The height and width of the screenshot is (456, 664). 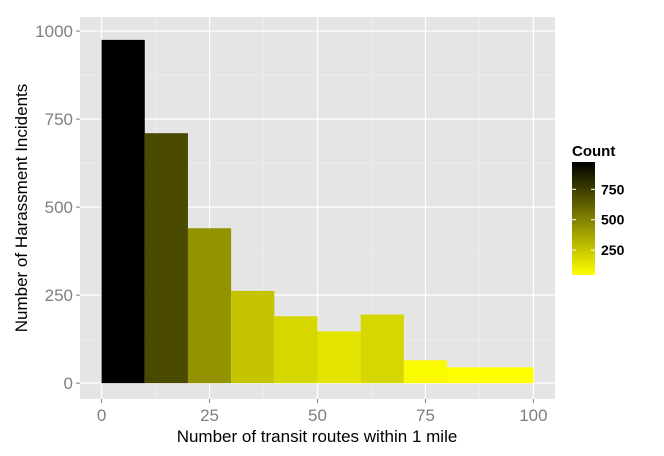 I want to click on legend-title: Count, so click(x=593, y=151).